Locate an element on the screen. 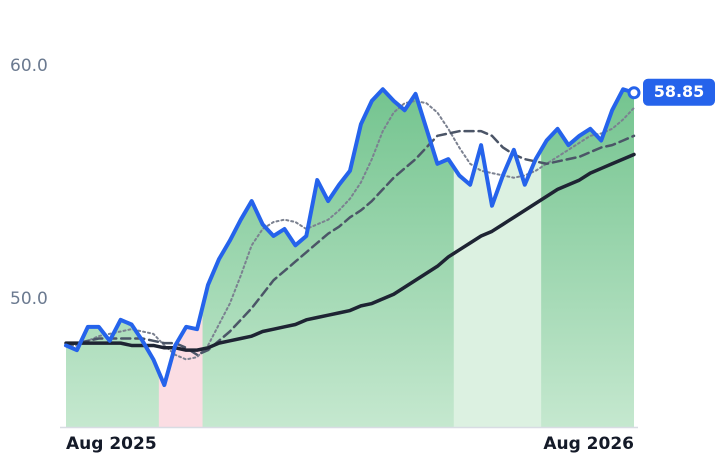 The width and height of the screenshot is (718, 468). x-tick-label: Aug 2026 is located at coordinates (588, 444).